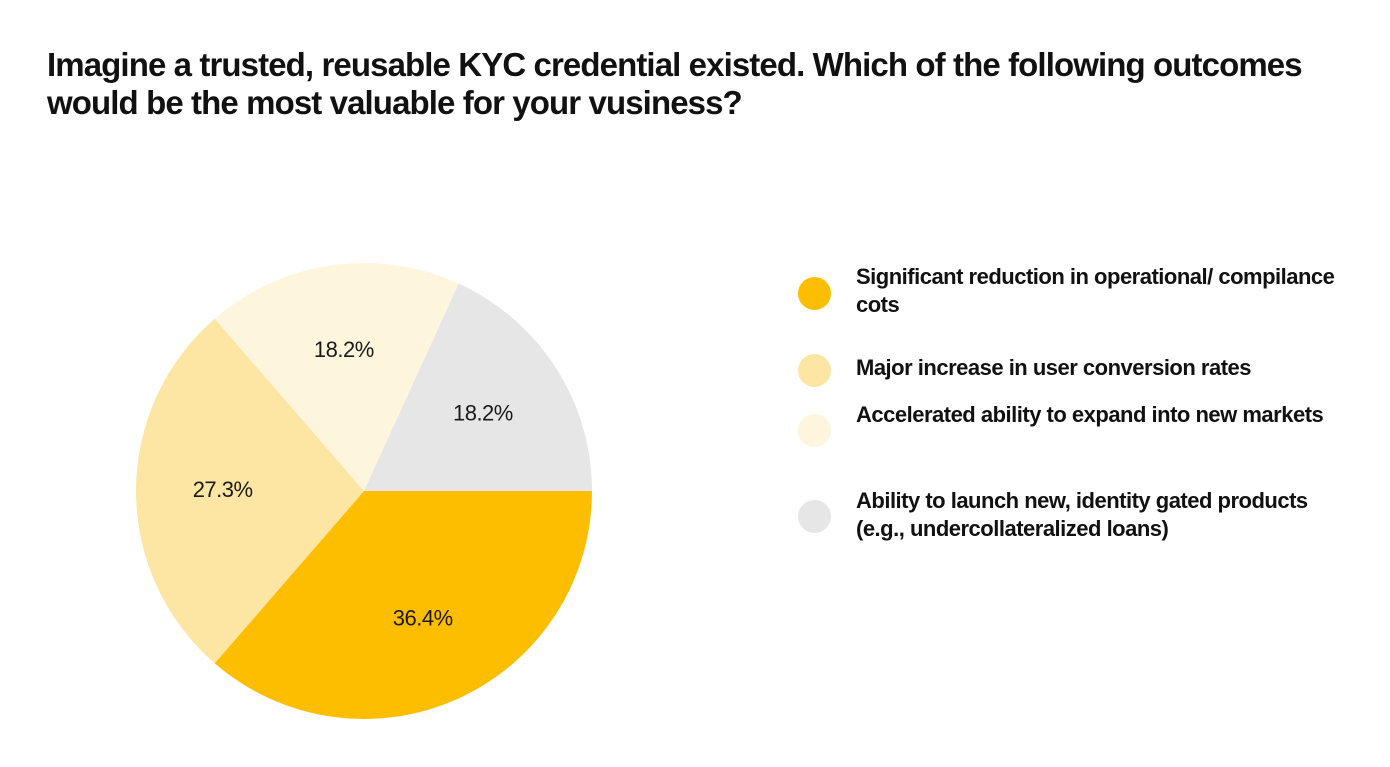 Image resolution: width=1390 pixels, height=767 pixels. Describe the element at coordinates (478, 387) in the screenshot. I see `pie-slice-identity-gated-products` at that location.